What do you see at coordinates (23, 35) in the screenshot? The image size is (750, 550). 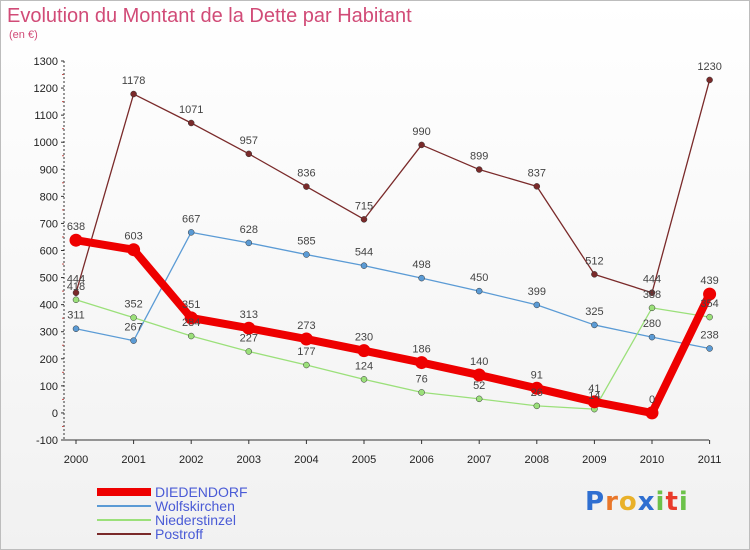 I see `chart-unit-label: (en €)` at bounding box center [23, 35].